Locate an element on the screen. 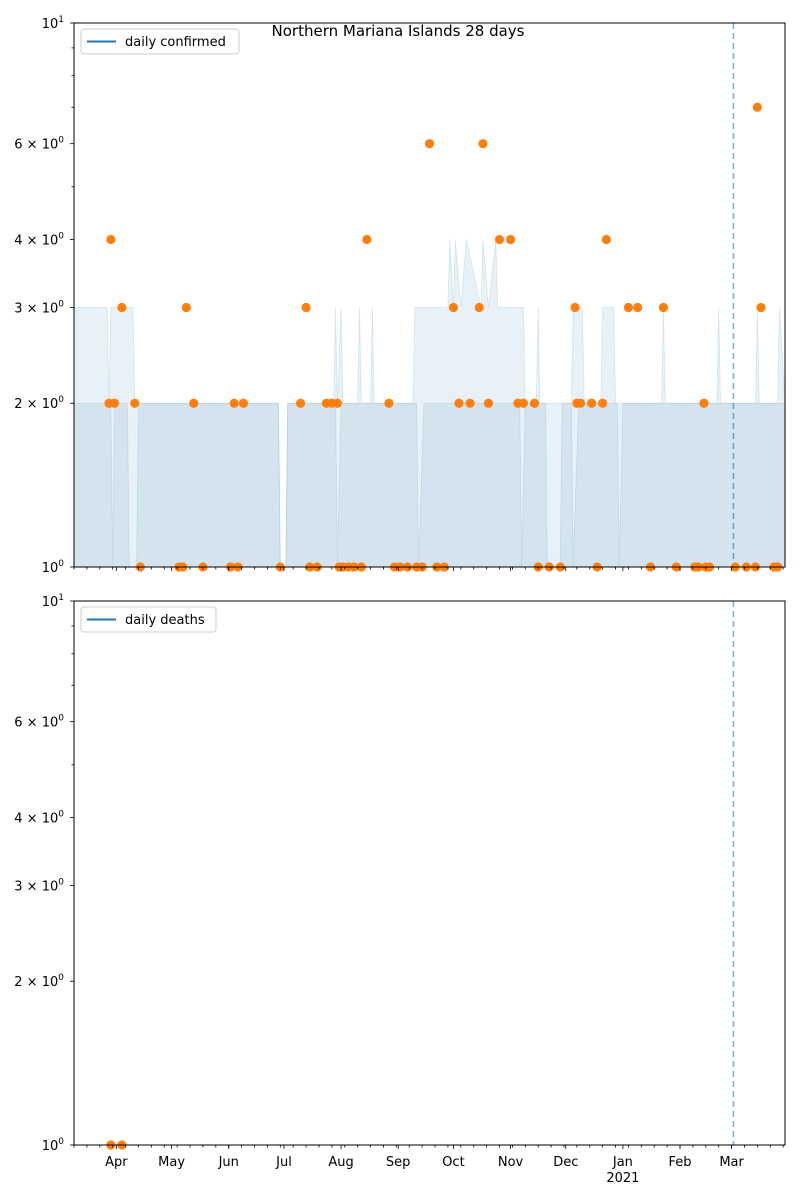  x-tick-label: May is located at coordinates (171, 1162).